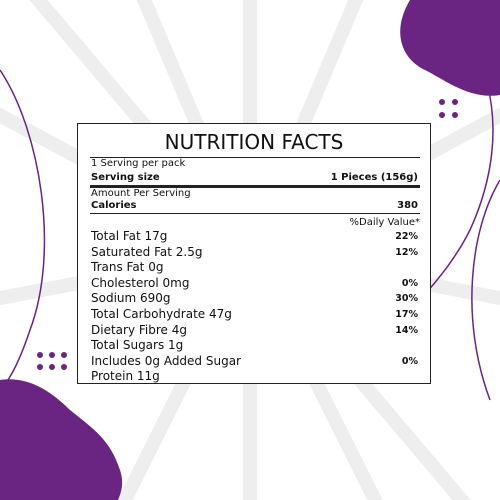 This screenshot has height=500, width=500. What do you see at coordinates (406, 236) in the screenshot?
I see `daily-value: 22%` at bounding box center [406, 236].